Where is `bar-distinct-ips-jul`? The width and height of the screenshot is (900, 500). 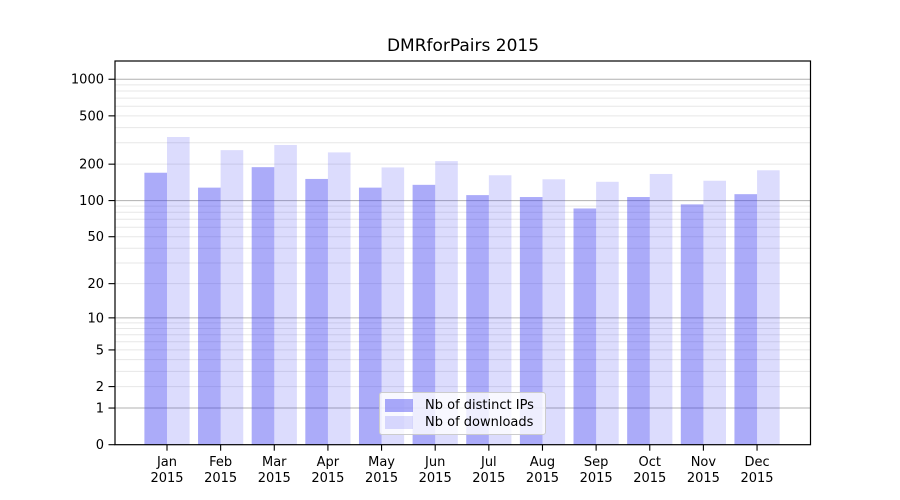
bar-distinct-ips-jul is located at coordinates (477, 320).